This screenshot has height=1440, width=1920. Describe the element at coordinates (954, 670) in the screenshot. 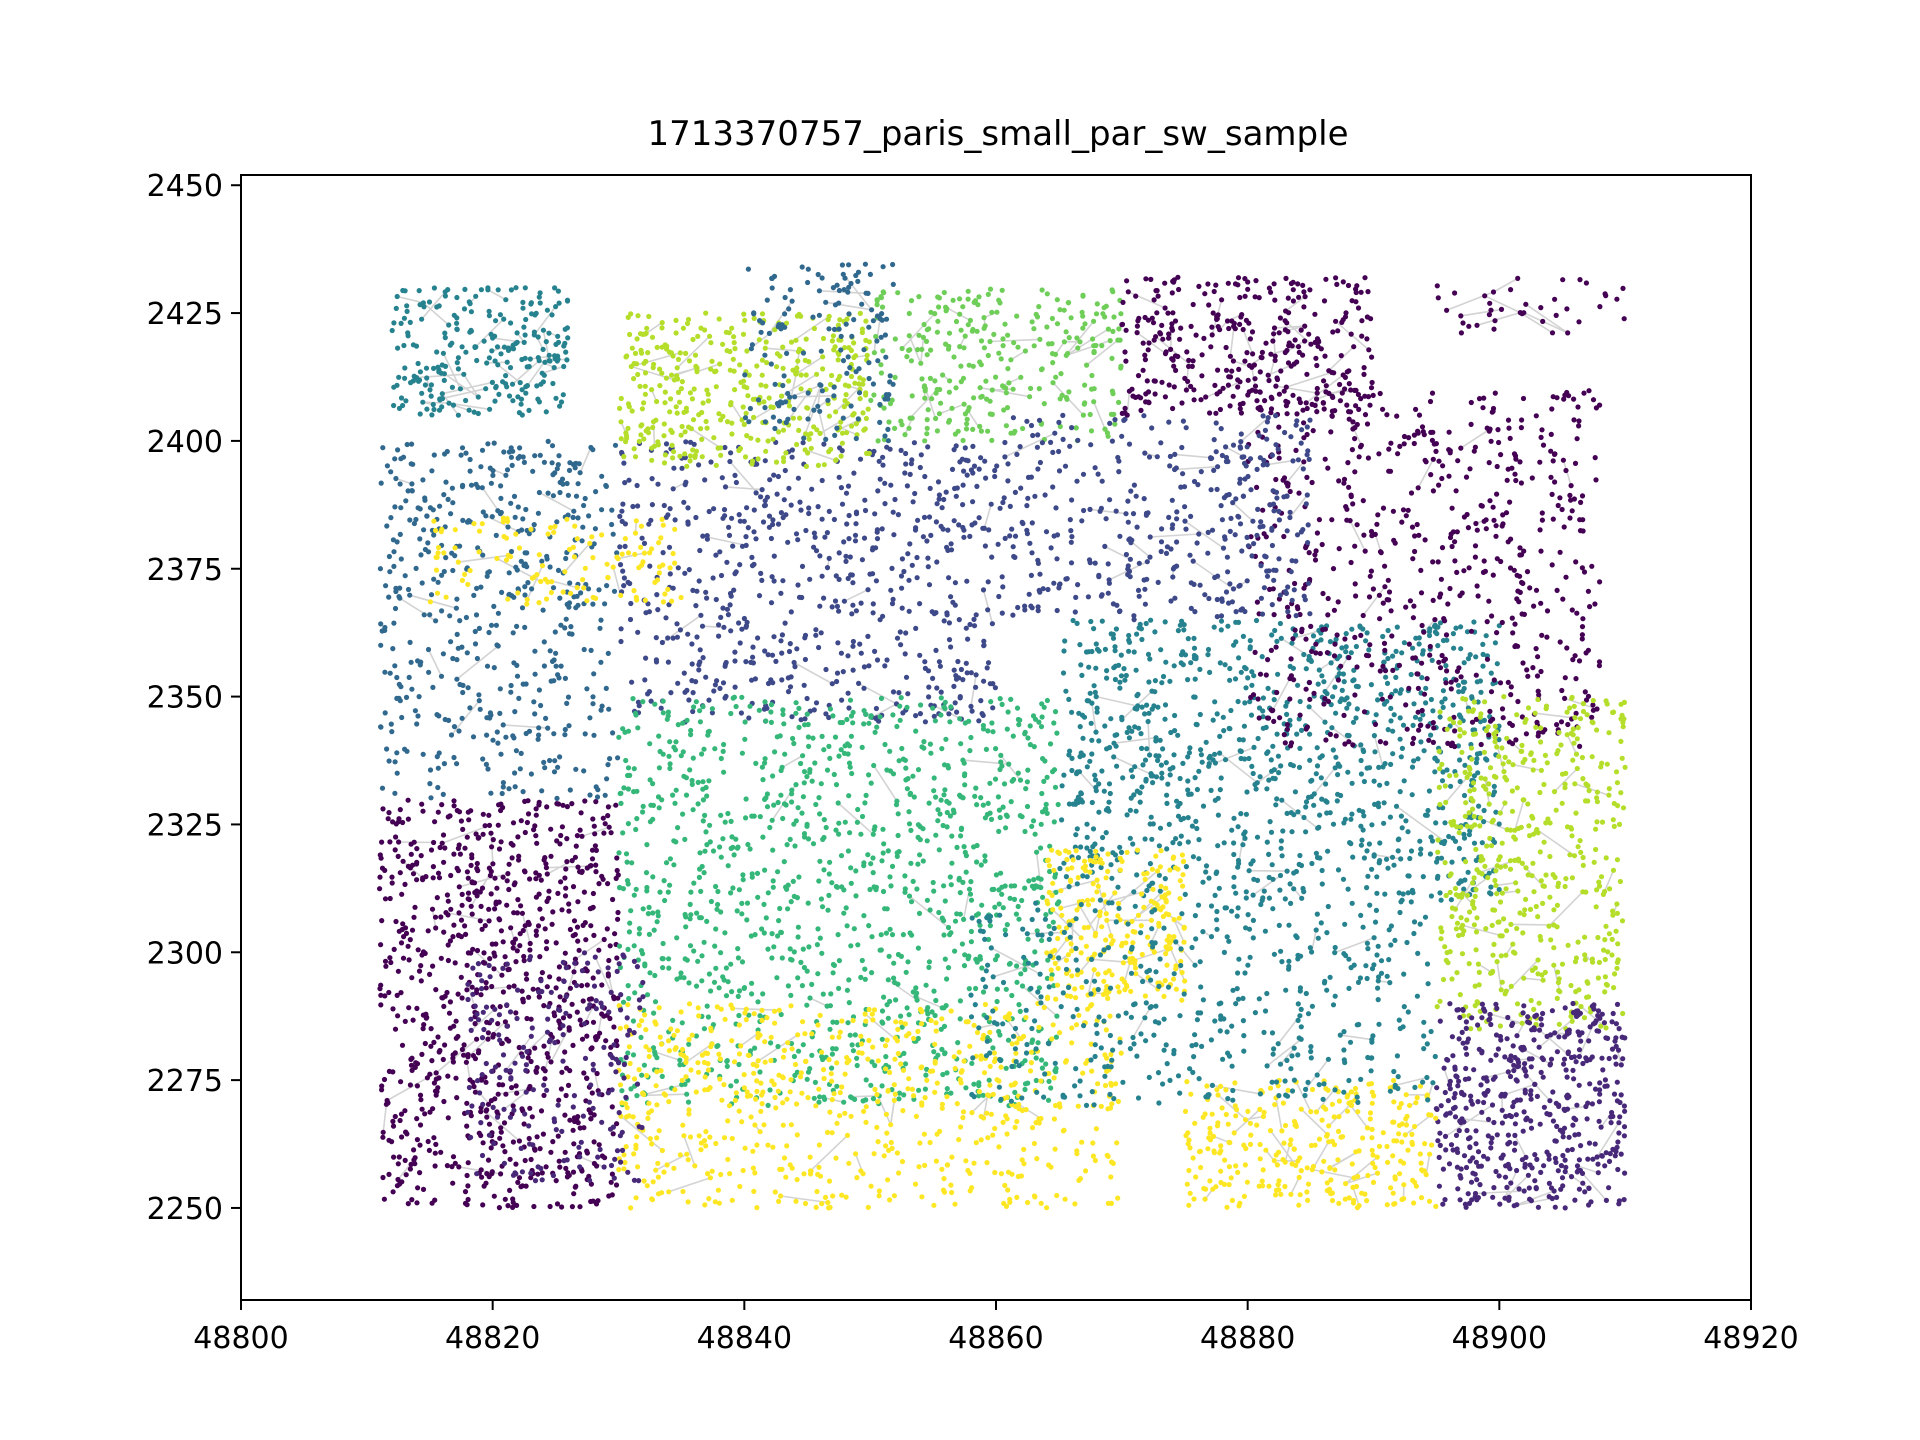

I see `data-point-1941` at that location.